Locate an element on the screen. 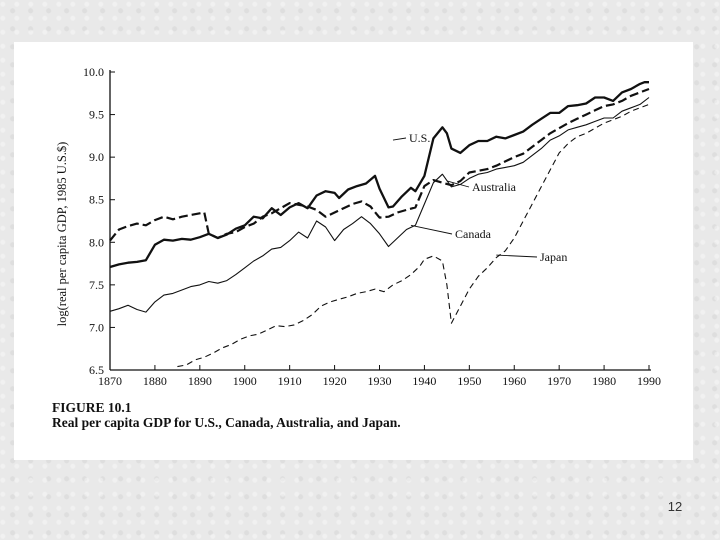  x-tick-label: 1990 is located at coordinates (649, 381).